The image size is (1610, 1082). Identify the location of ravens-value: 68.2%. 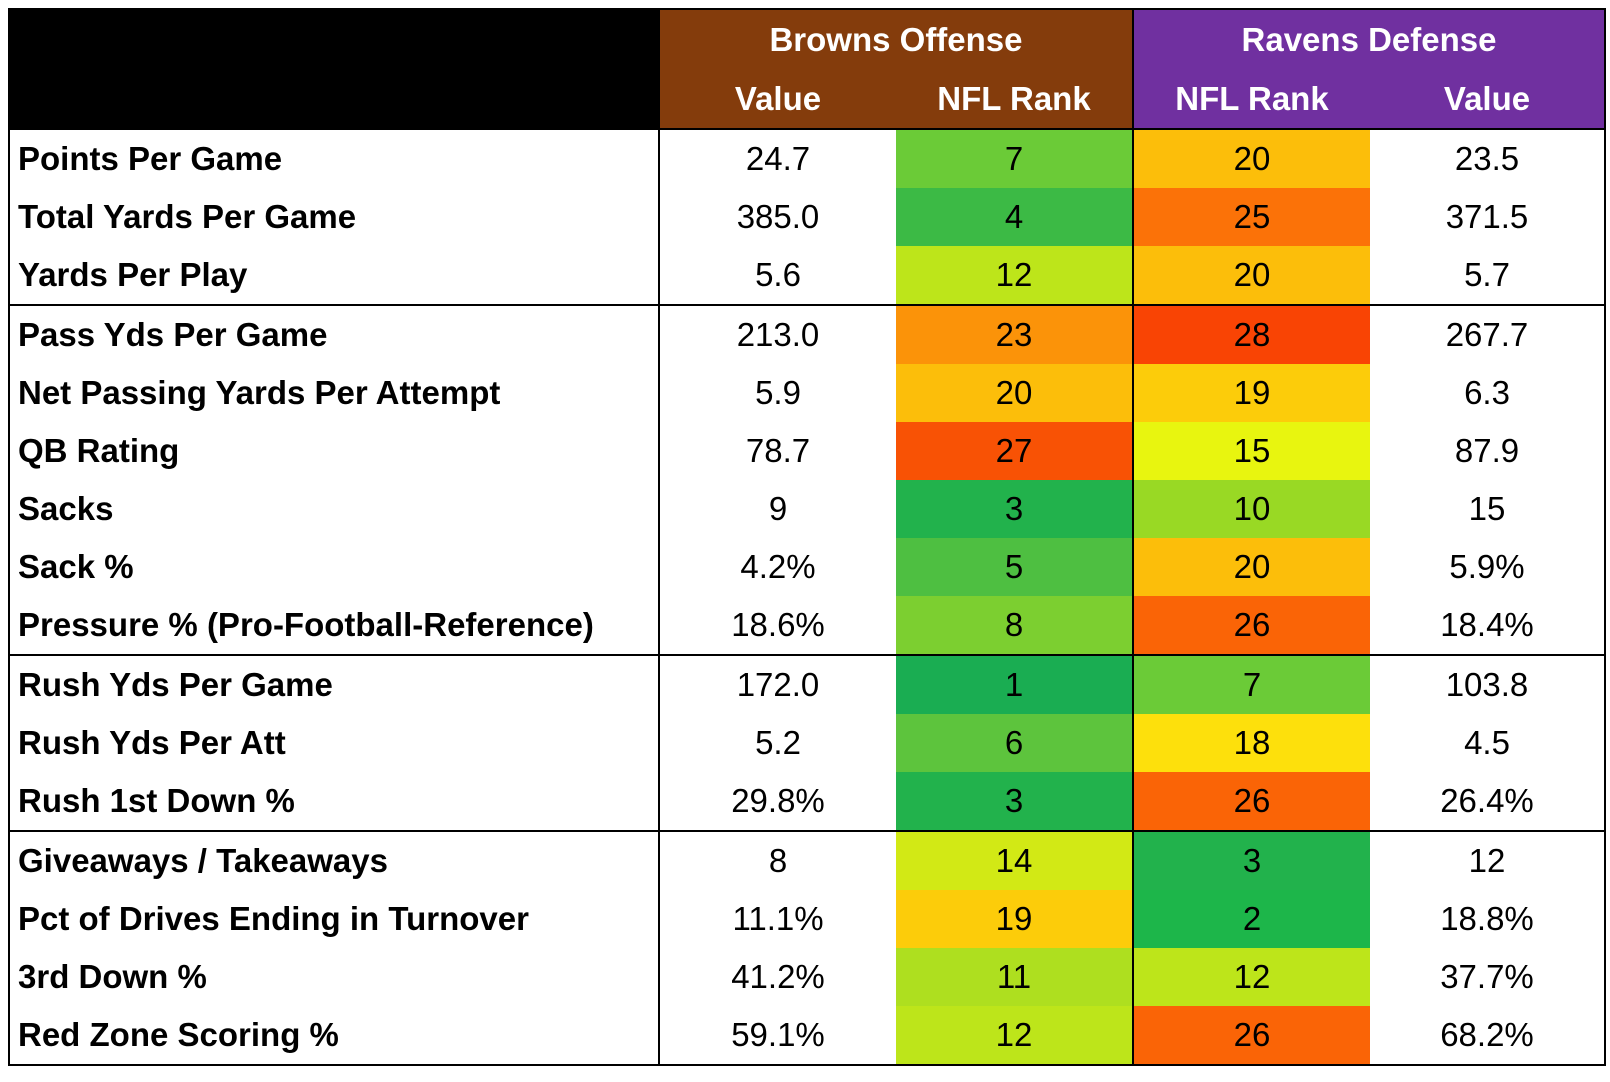
(1487, 1034).